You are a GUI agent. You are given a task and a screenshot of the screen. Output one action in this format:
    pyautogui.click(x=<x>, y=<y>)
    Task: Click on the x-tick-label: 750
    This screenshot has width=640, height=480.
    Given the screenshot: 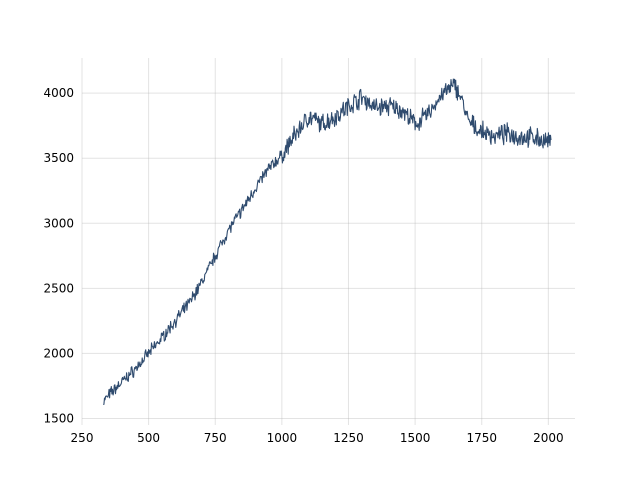 What is the action you would take?
    pyautogui.click(x=215, y=438)
    